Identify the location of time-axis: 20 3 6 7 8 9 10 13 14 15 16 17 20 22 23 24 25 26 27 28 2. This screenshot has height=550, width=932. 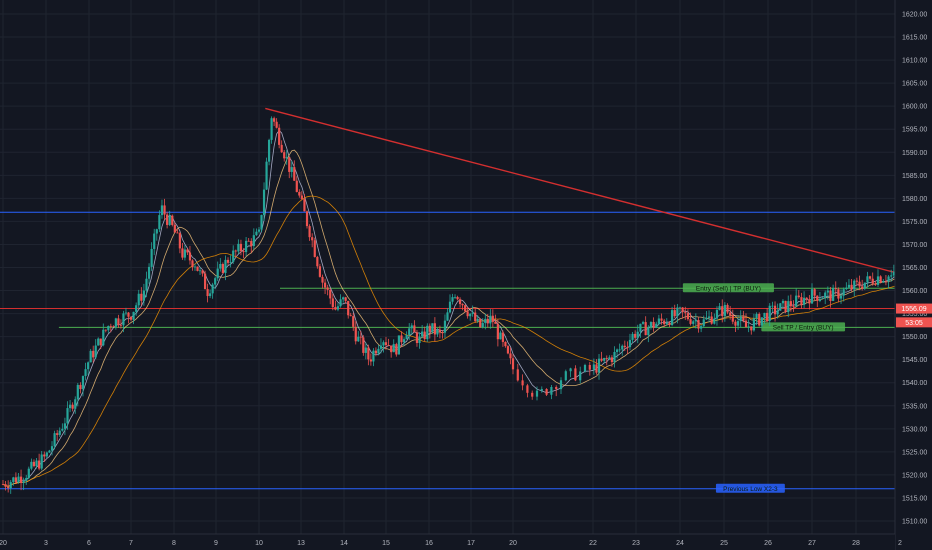
(451, 541).